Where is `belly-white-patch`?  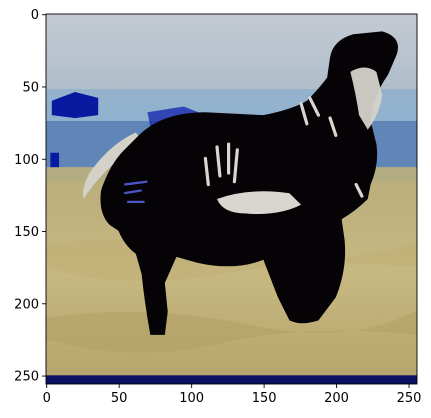 belly-white-patch is located at coordinates (259, 203).